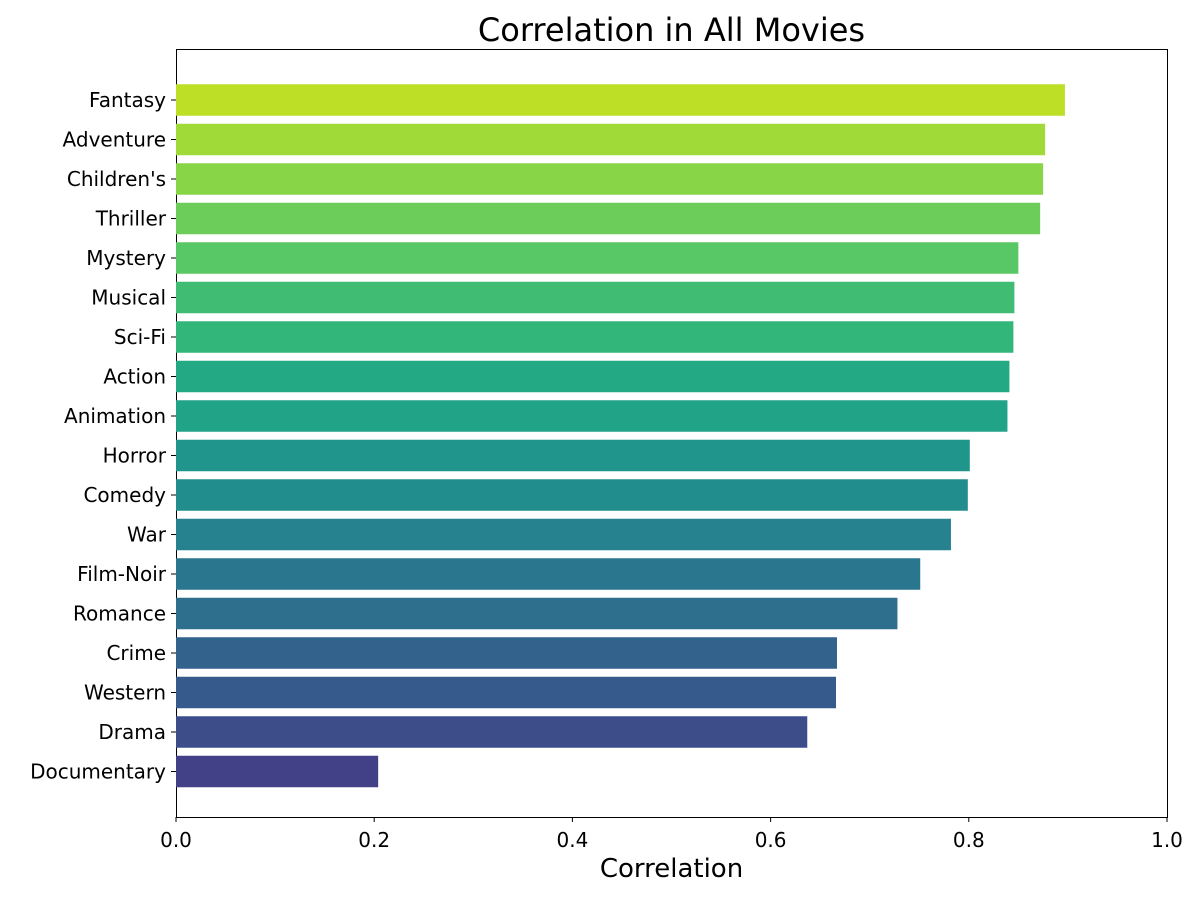 This screenshot has width=1200, height=900. I want to click on y-tick-label: Documentary, so click(98, 772).